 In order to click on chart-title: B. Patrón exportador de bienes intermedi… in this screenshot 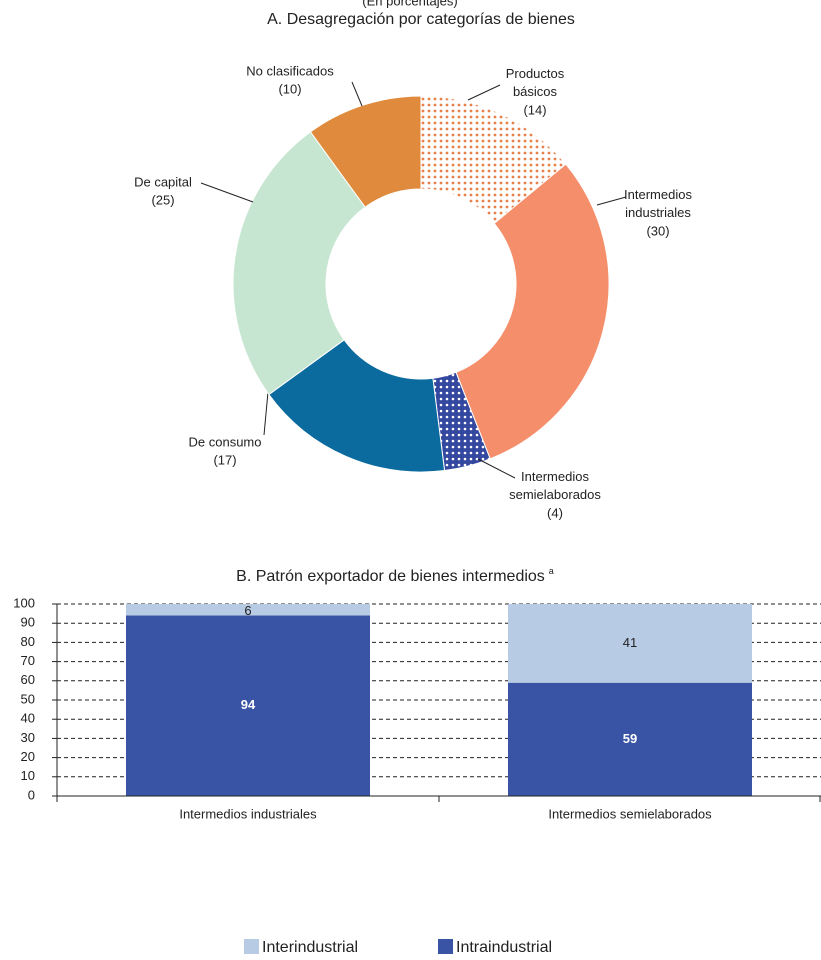, I will do `click(395, 575)`.